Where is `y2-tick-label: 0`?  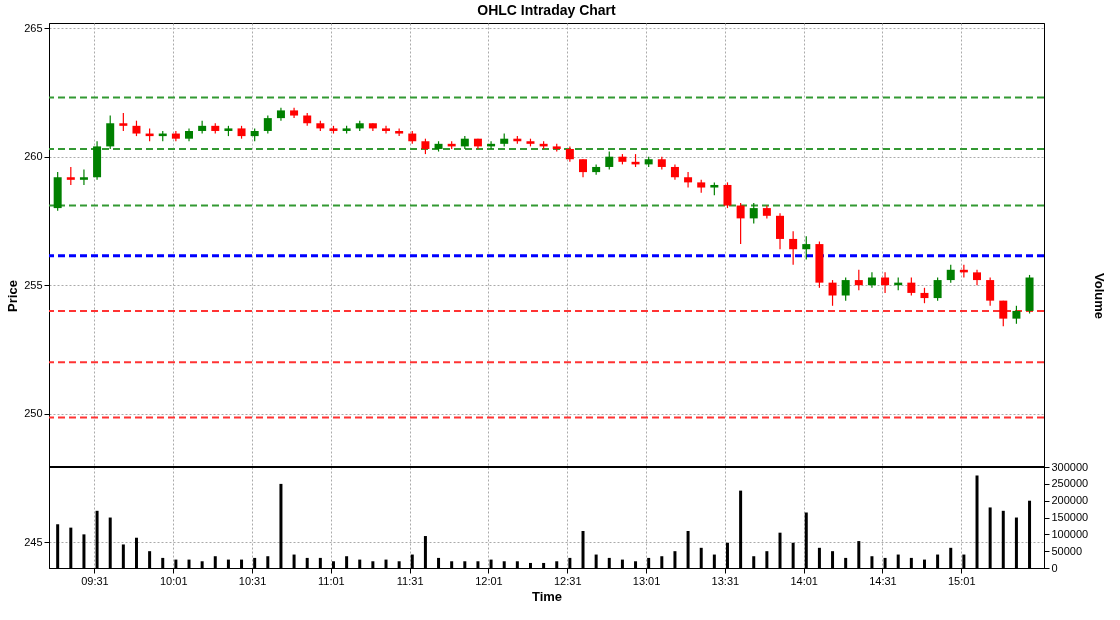
y2-tick-label: 0 is located at coordinates (1054, 567).